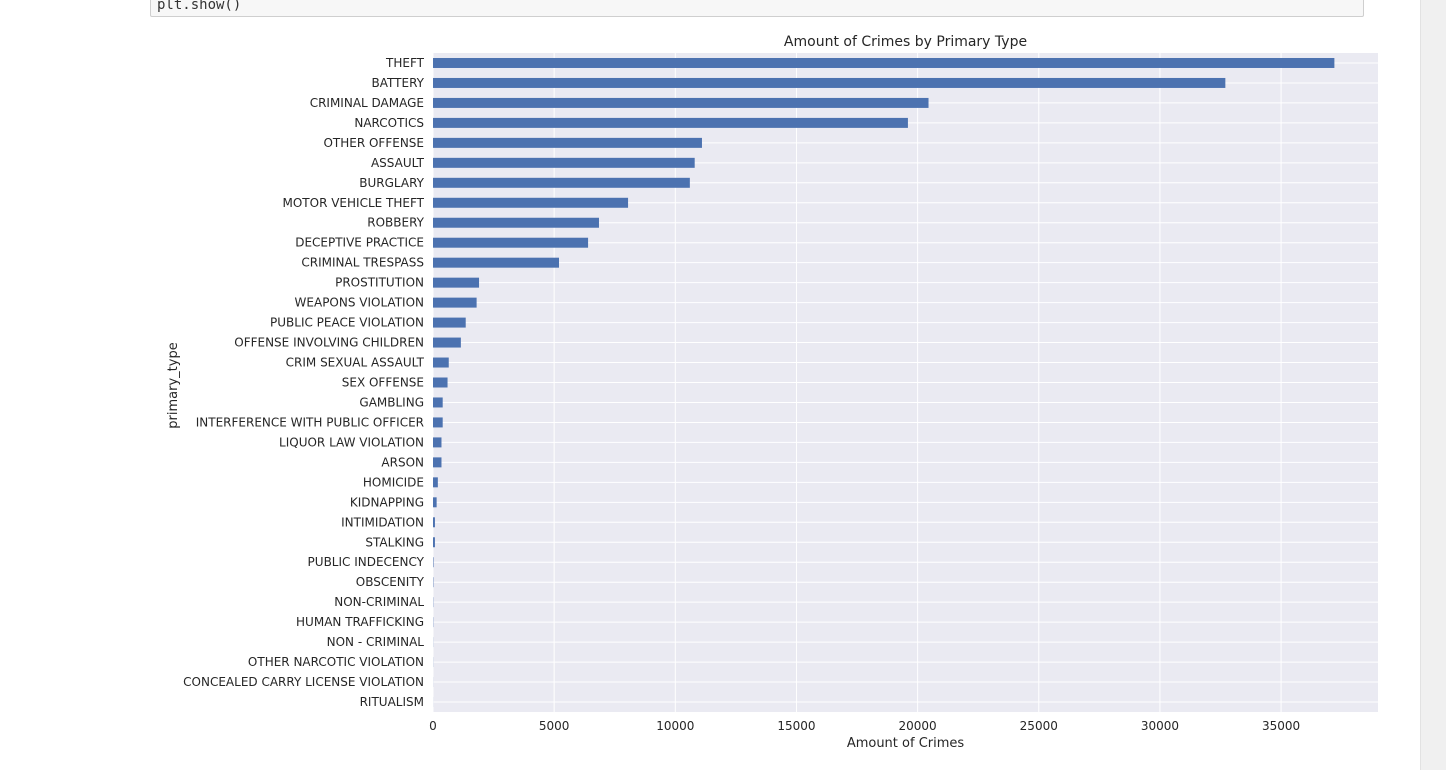 This screenshot has width=1446, height=770. I want to click on y-tick-label: INTIMIDATION, so click(382, 522).